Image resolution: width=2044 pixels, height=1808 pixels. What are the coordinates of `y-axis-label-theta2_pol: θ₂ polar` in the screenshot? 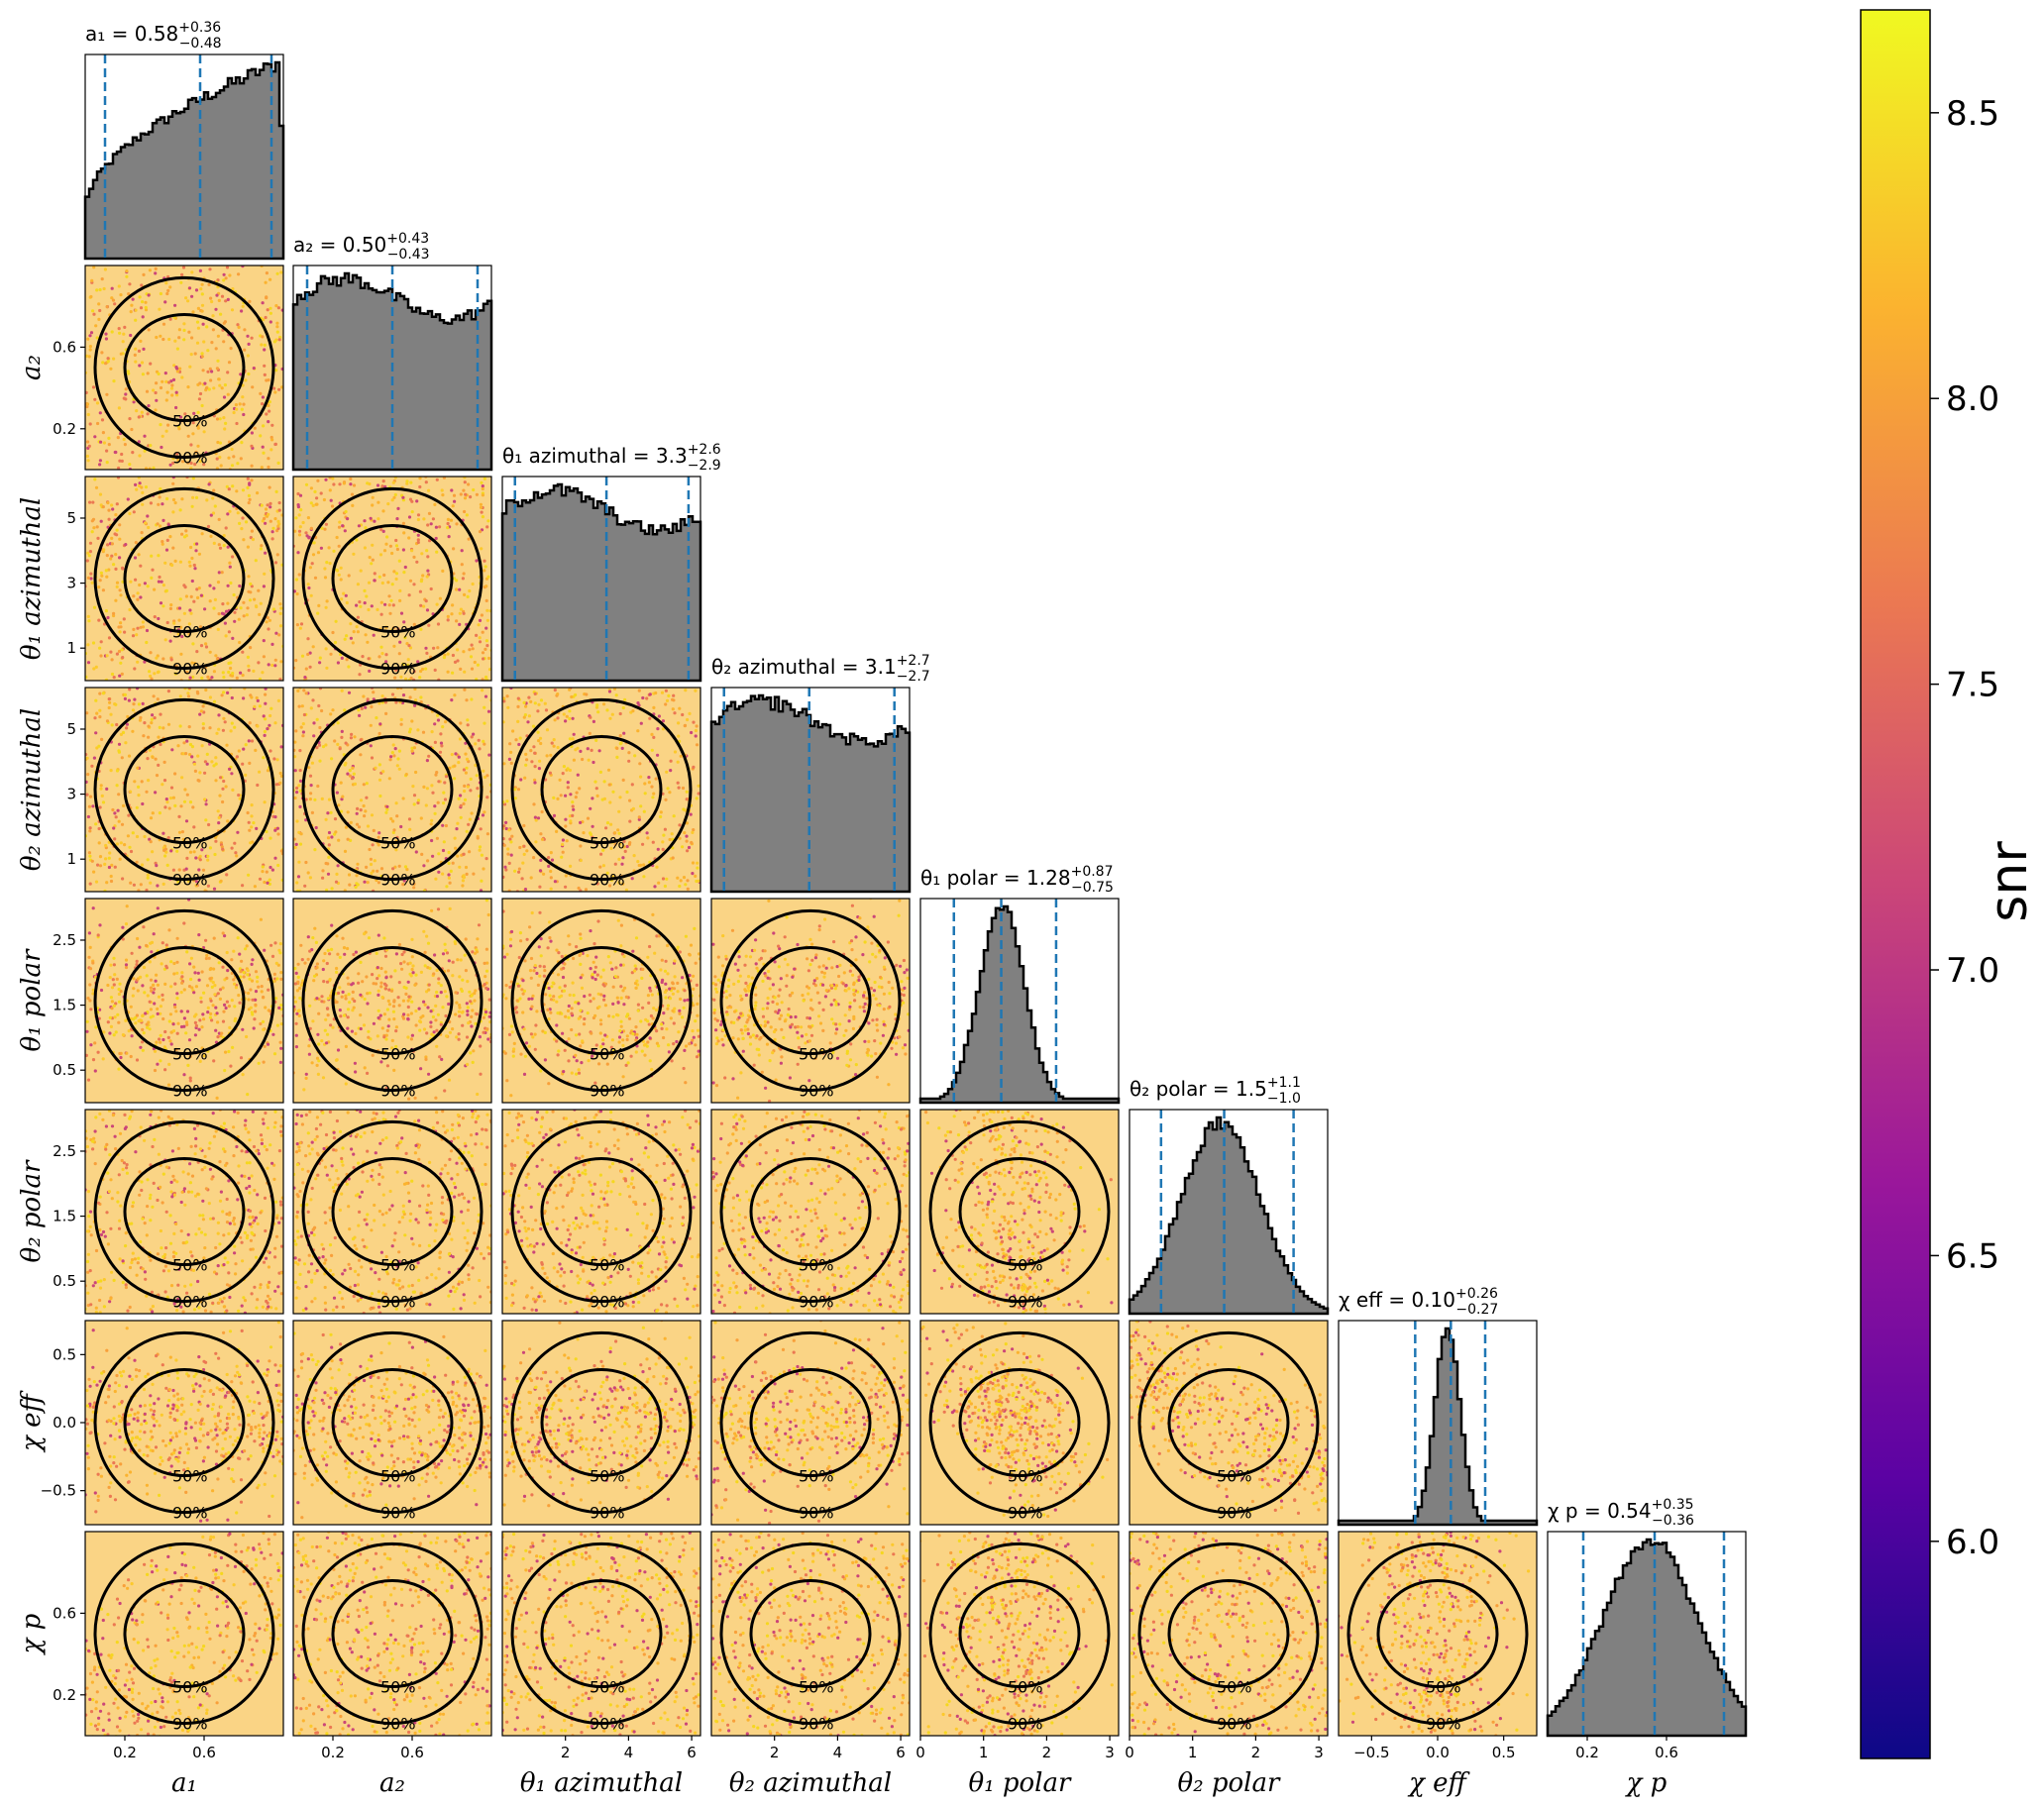 It's located at (32, 1210).